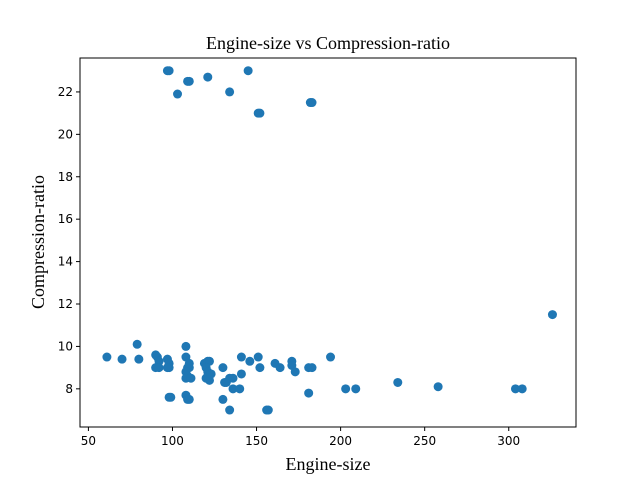 The image size is (640, 480). I want to click on y-tick-label: 16, so click(65, 219).